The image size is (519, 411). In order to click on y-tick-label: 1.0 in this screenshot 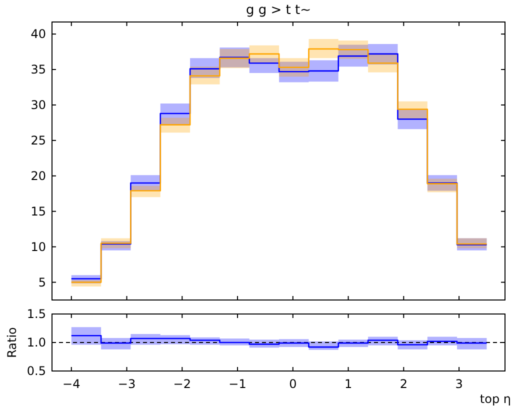, I will do `click(36, 343)`.